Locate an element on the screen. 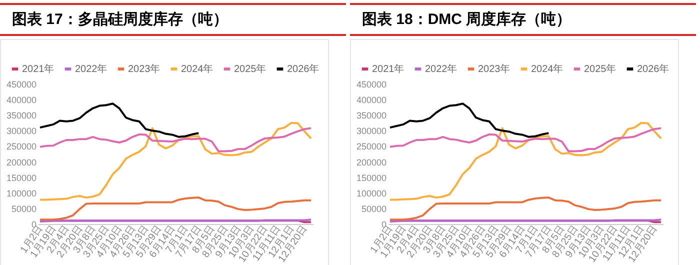 The image size is (700, 265). chart-title: 图表 18：DMC 周度库存（吨） is located at coordinates (523, 19).